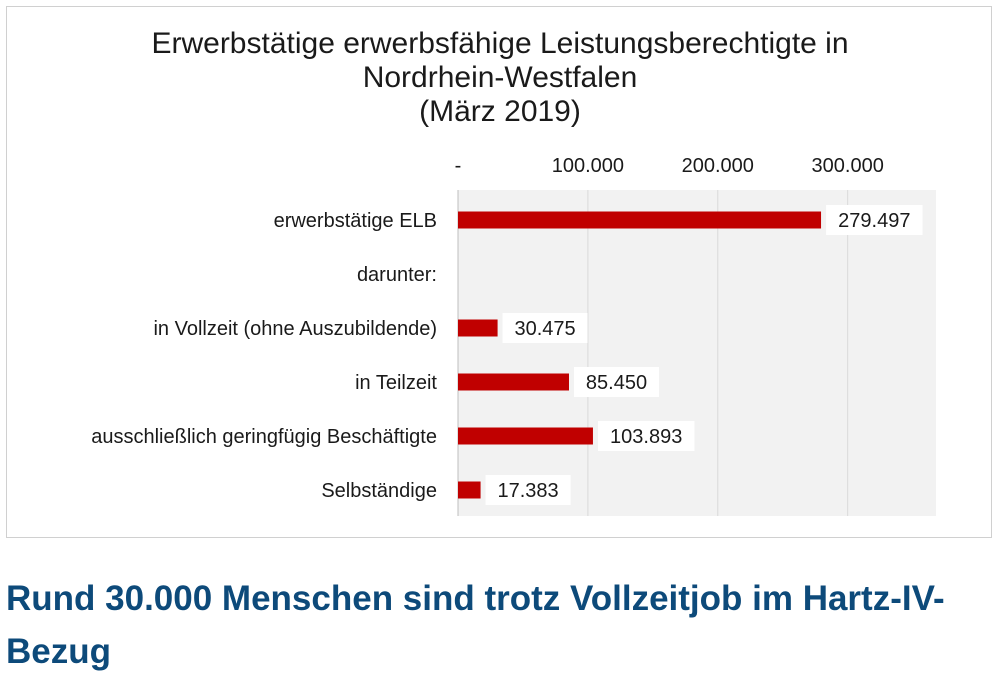 This screenshot has width=1000, height=678. I want to click on category-label: darunter:, so click(397, 275).